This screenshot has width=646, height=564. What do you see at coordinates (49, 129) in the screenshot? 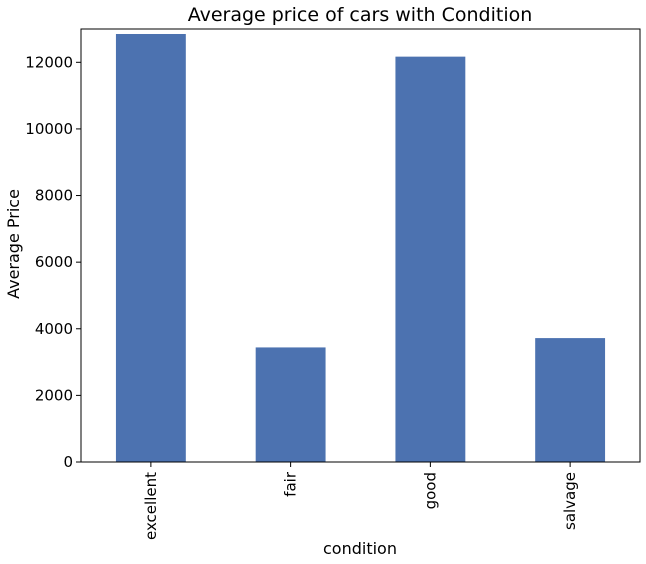
I see `y-tick-label: 10000` at bounding box center [49, 129].